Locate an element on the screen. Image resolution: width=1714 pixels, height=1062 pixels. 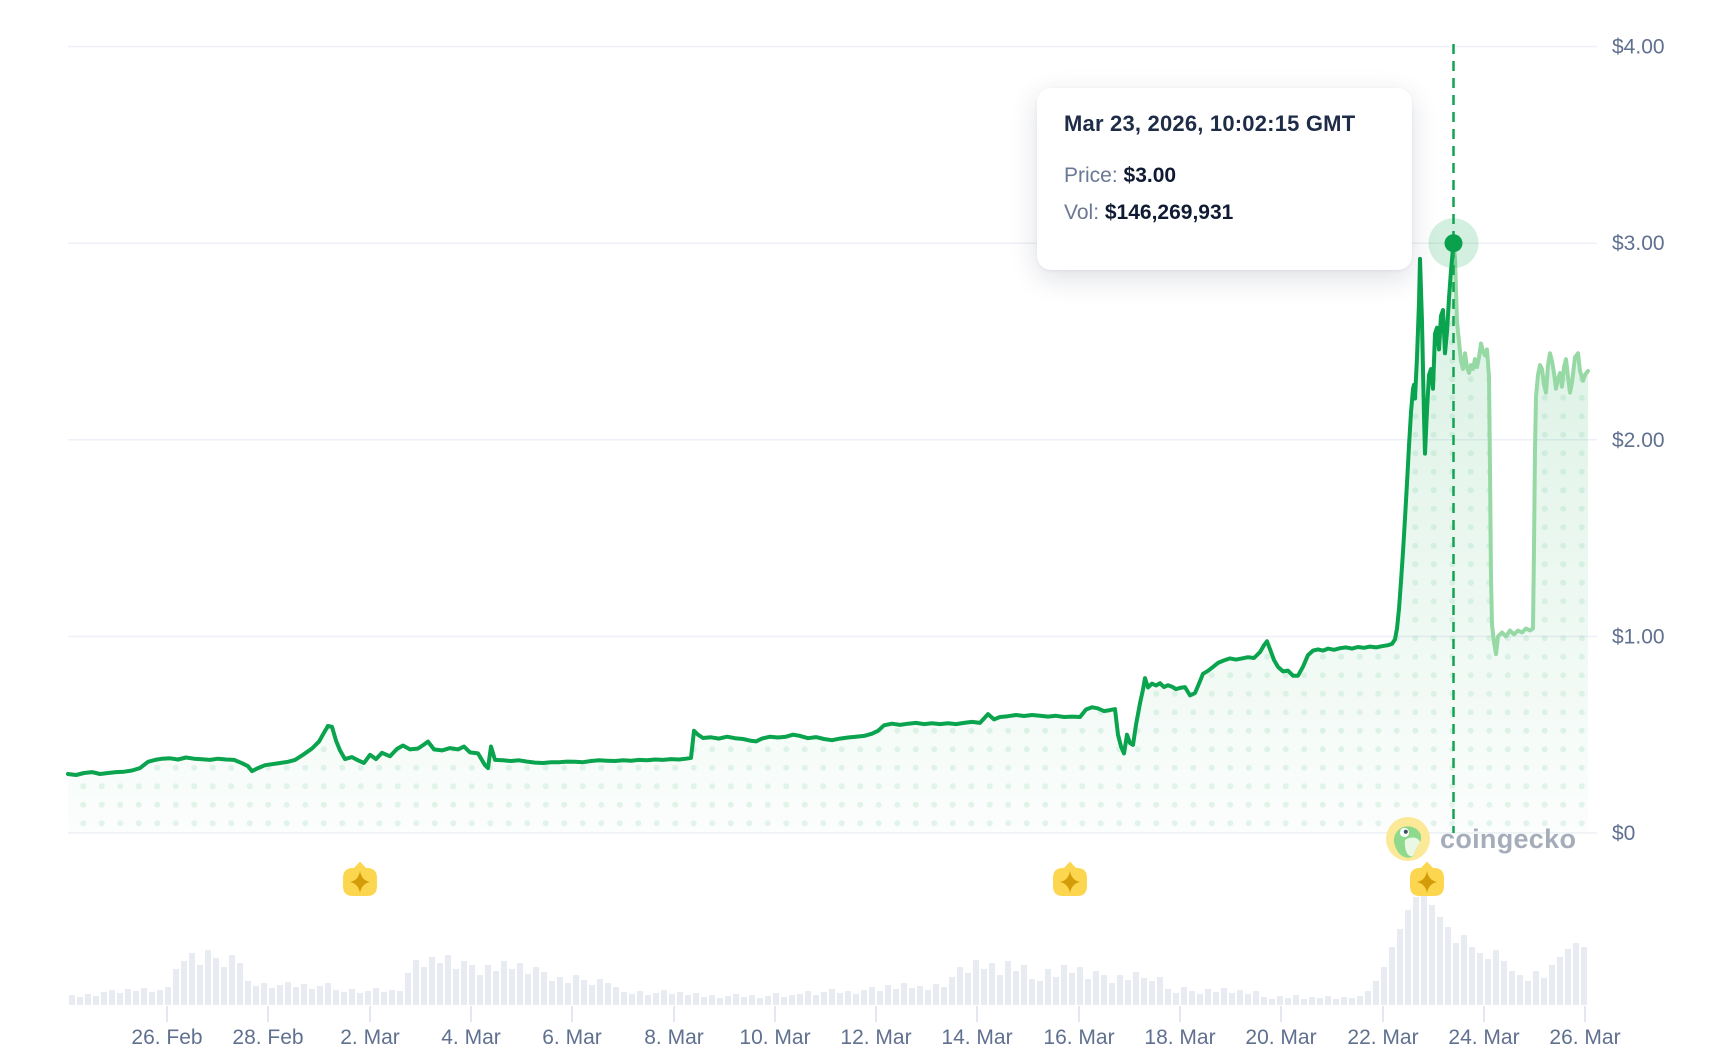
tooltip-rows: Price: $3.00 Vol: $146,269,931 is located at coordinates (1224, 194).